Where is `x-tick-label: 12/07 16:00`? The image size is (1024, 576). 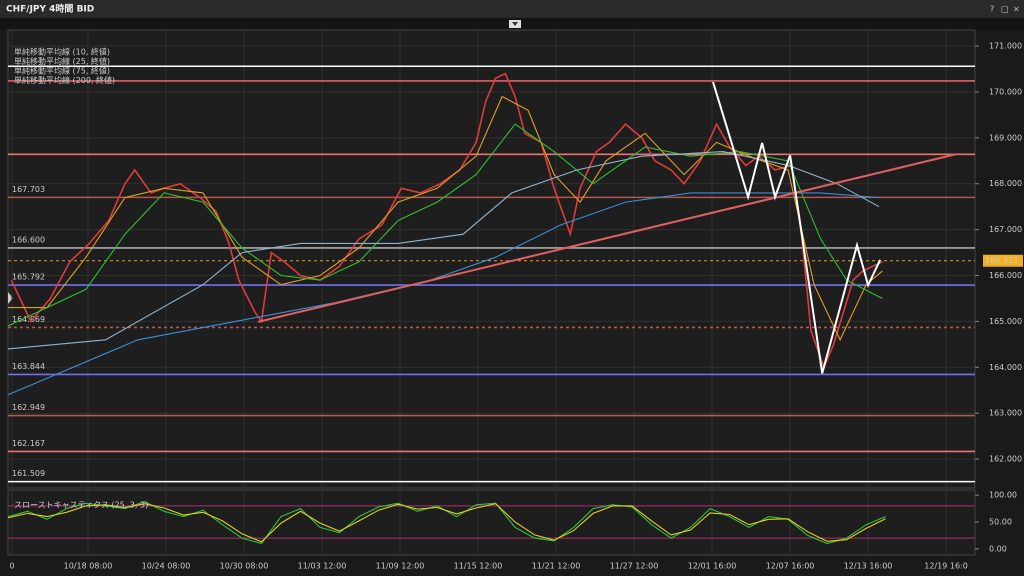
x-tick-label: 12/07 16:00 is located at coordinates (790, 566).